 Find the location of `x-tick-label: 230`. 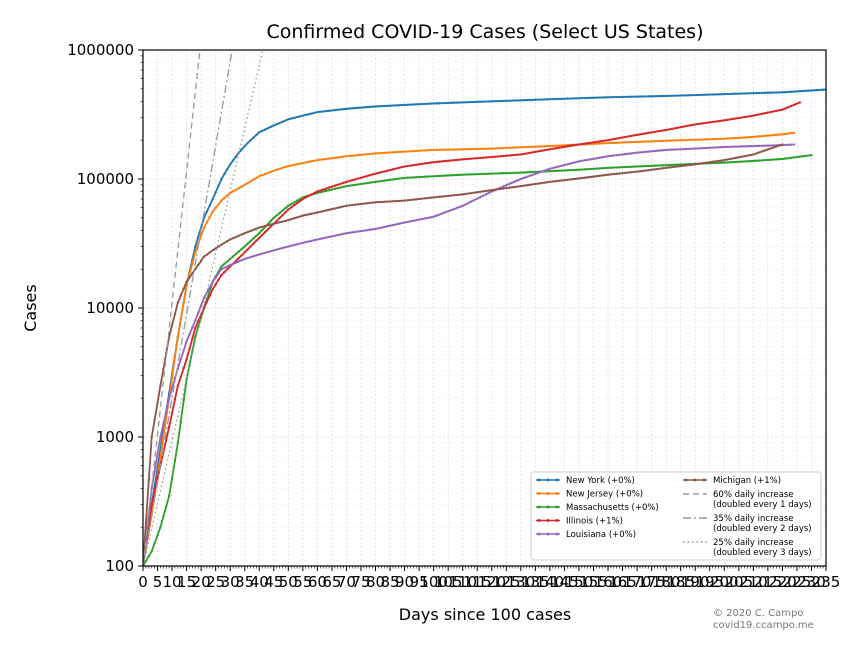

x-tick-label: 230 is located at coordinates (811, 582).